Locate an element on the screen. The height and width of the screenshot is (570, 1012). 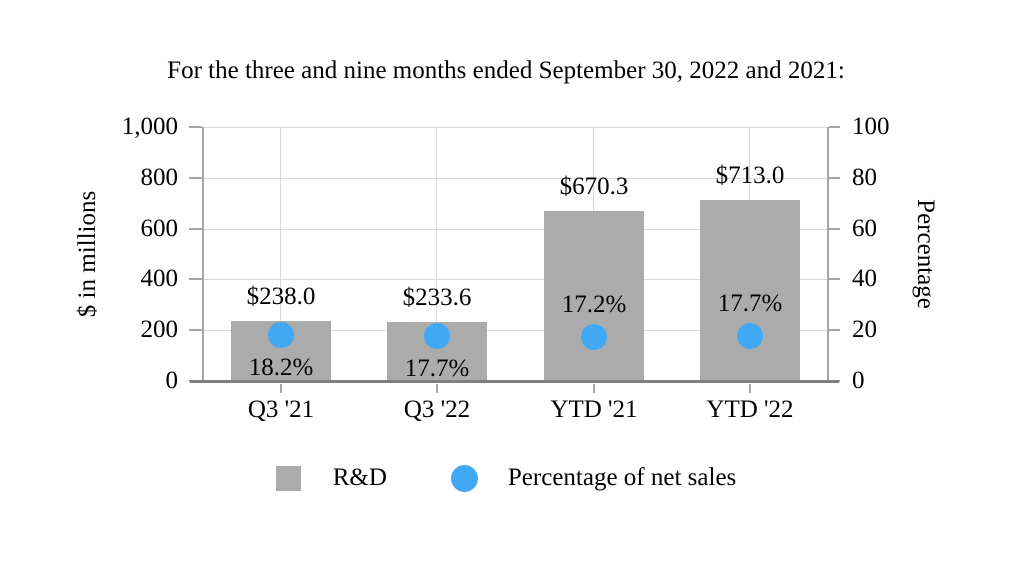
bar-value-label: $238.0 is located at coordinates (281, 296).